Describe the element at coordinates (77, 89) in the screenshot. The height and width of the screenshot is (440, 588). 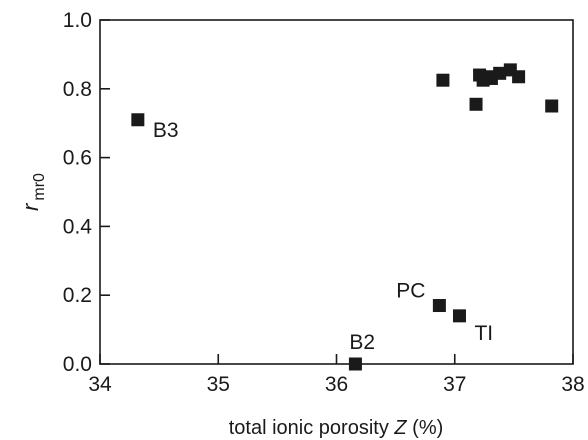
I see `y-tick-label: 0.8` at that location.